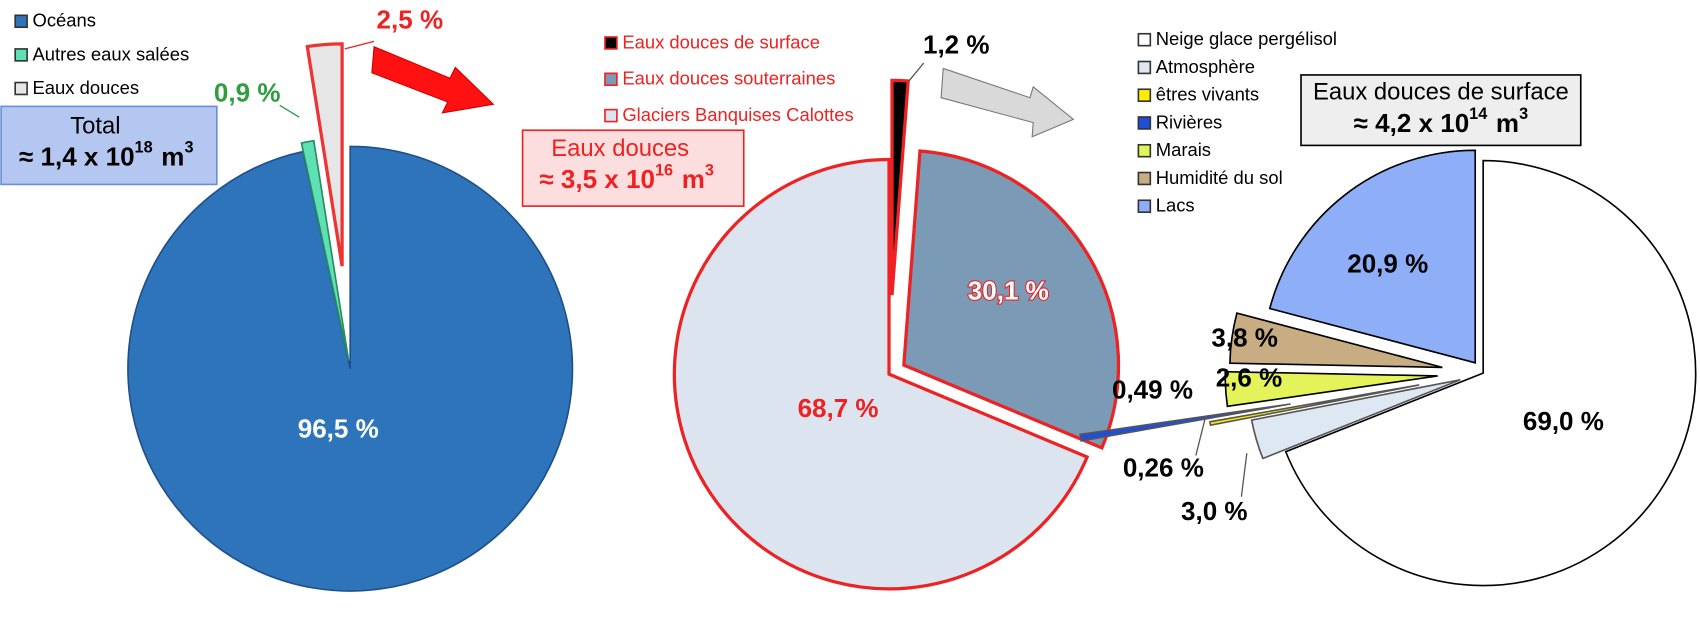 This screenshot has width=1700, height=628. I want to click on legend-label: Autres eaux salées, so click(111, 53).